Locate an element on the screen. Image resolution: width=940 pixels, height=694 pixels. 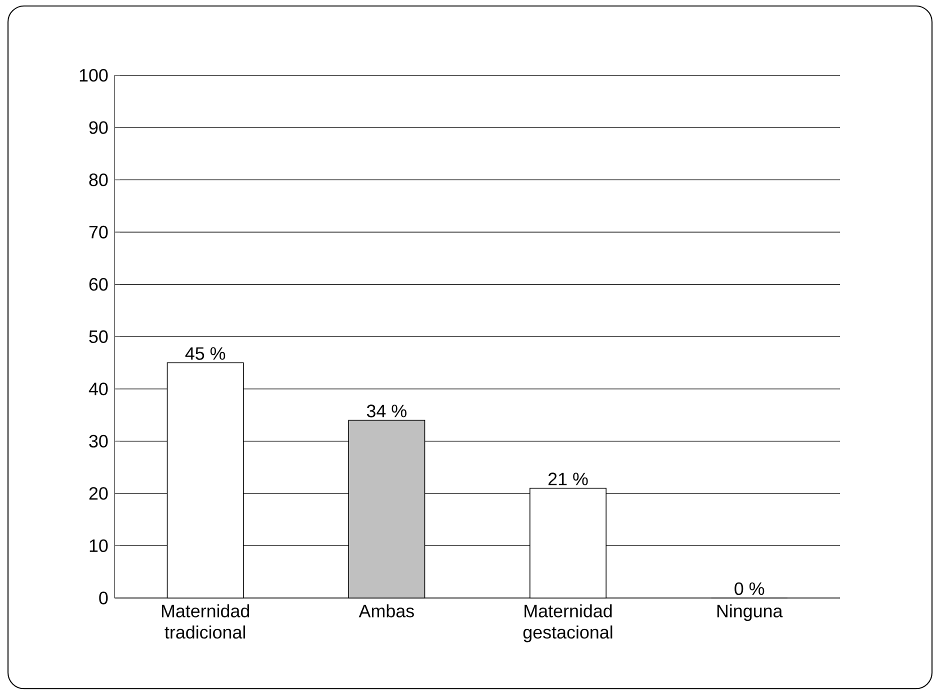
y-tick-label: 0 is located at coordinates (103, 598).